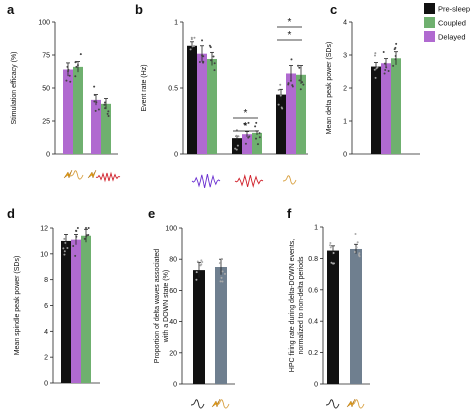  I want to click on bar-e-pre-sleep, so click(199, 327).